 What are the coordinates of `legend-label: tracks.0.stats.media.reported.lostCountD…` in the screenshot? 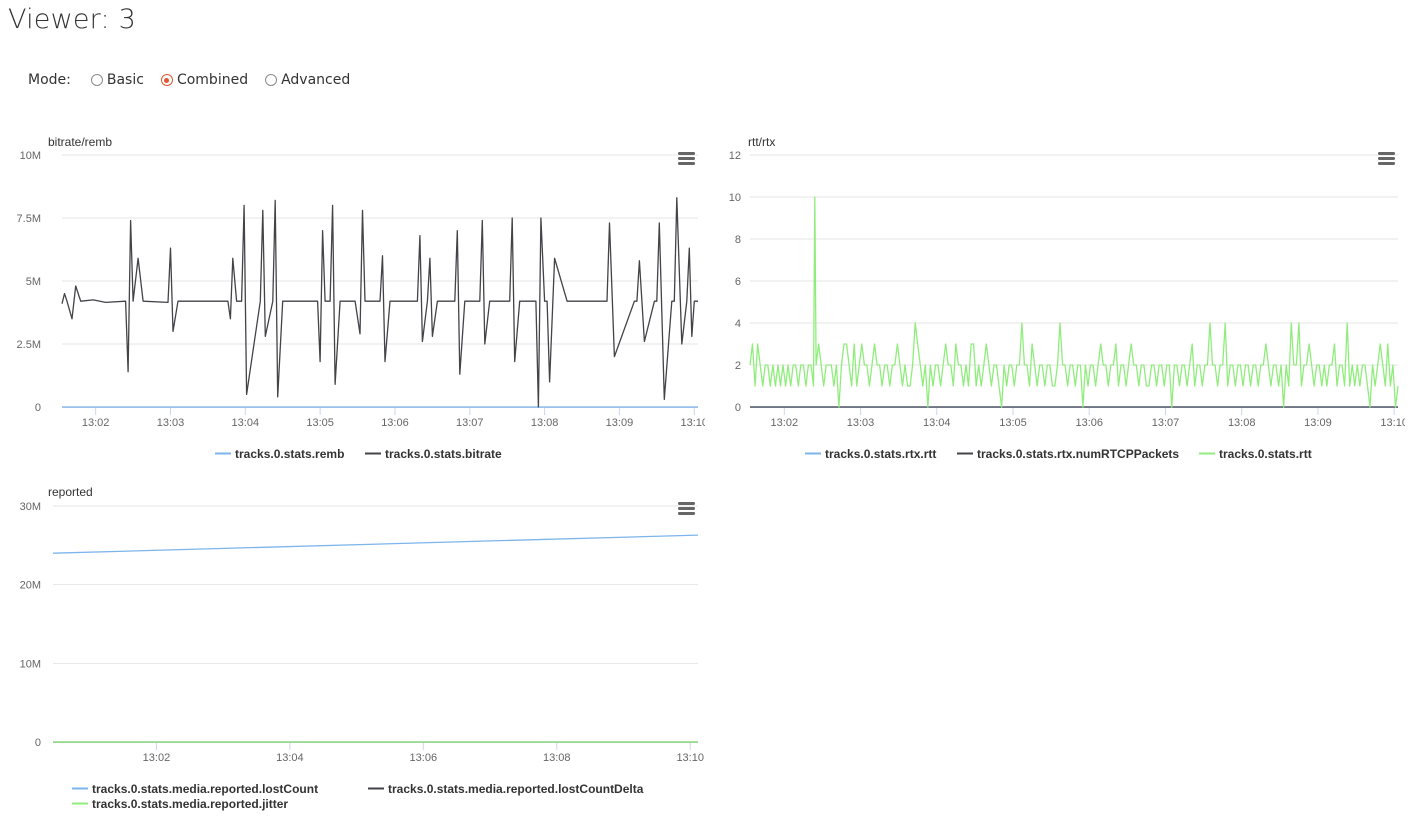 It's located at (516, 789).